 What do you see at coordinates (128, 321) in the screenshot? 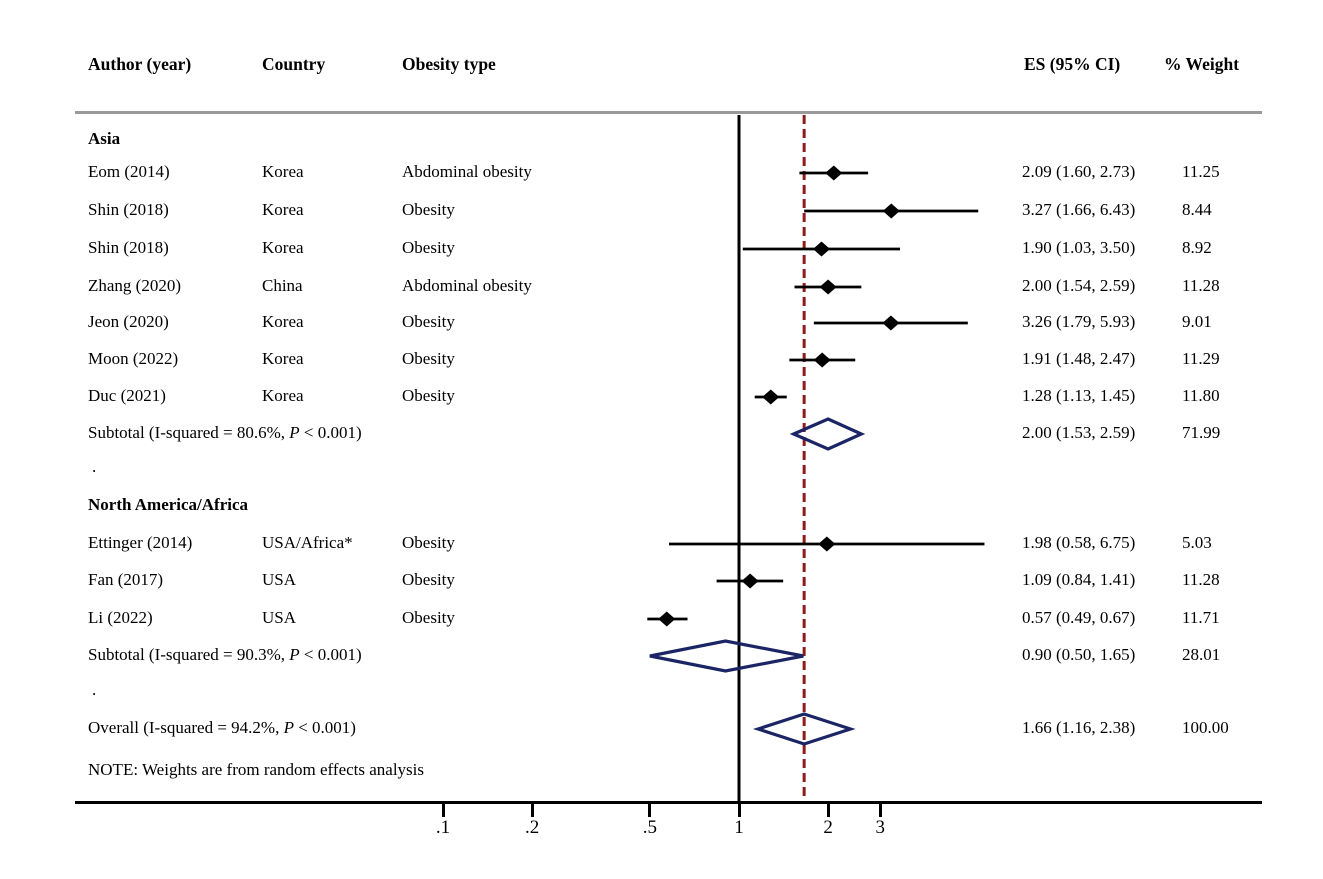
I see `author-cell: Jeon (2020)` at bounding box center [128, 321].